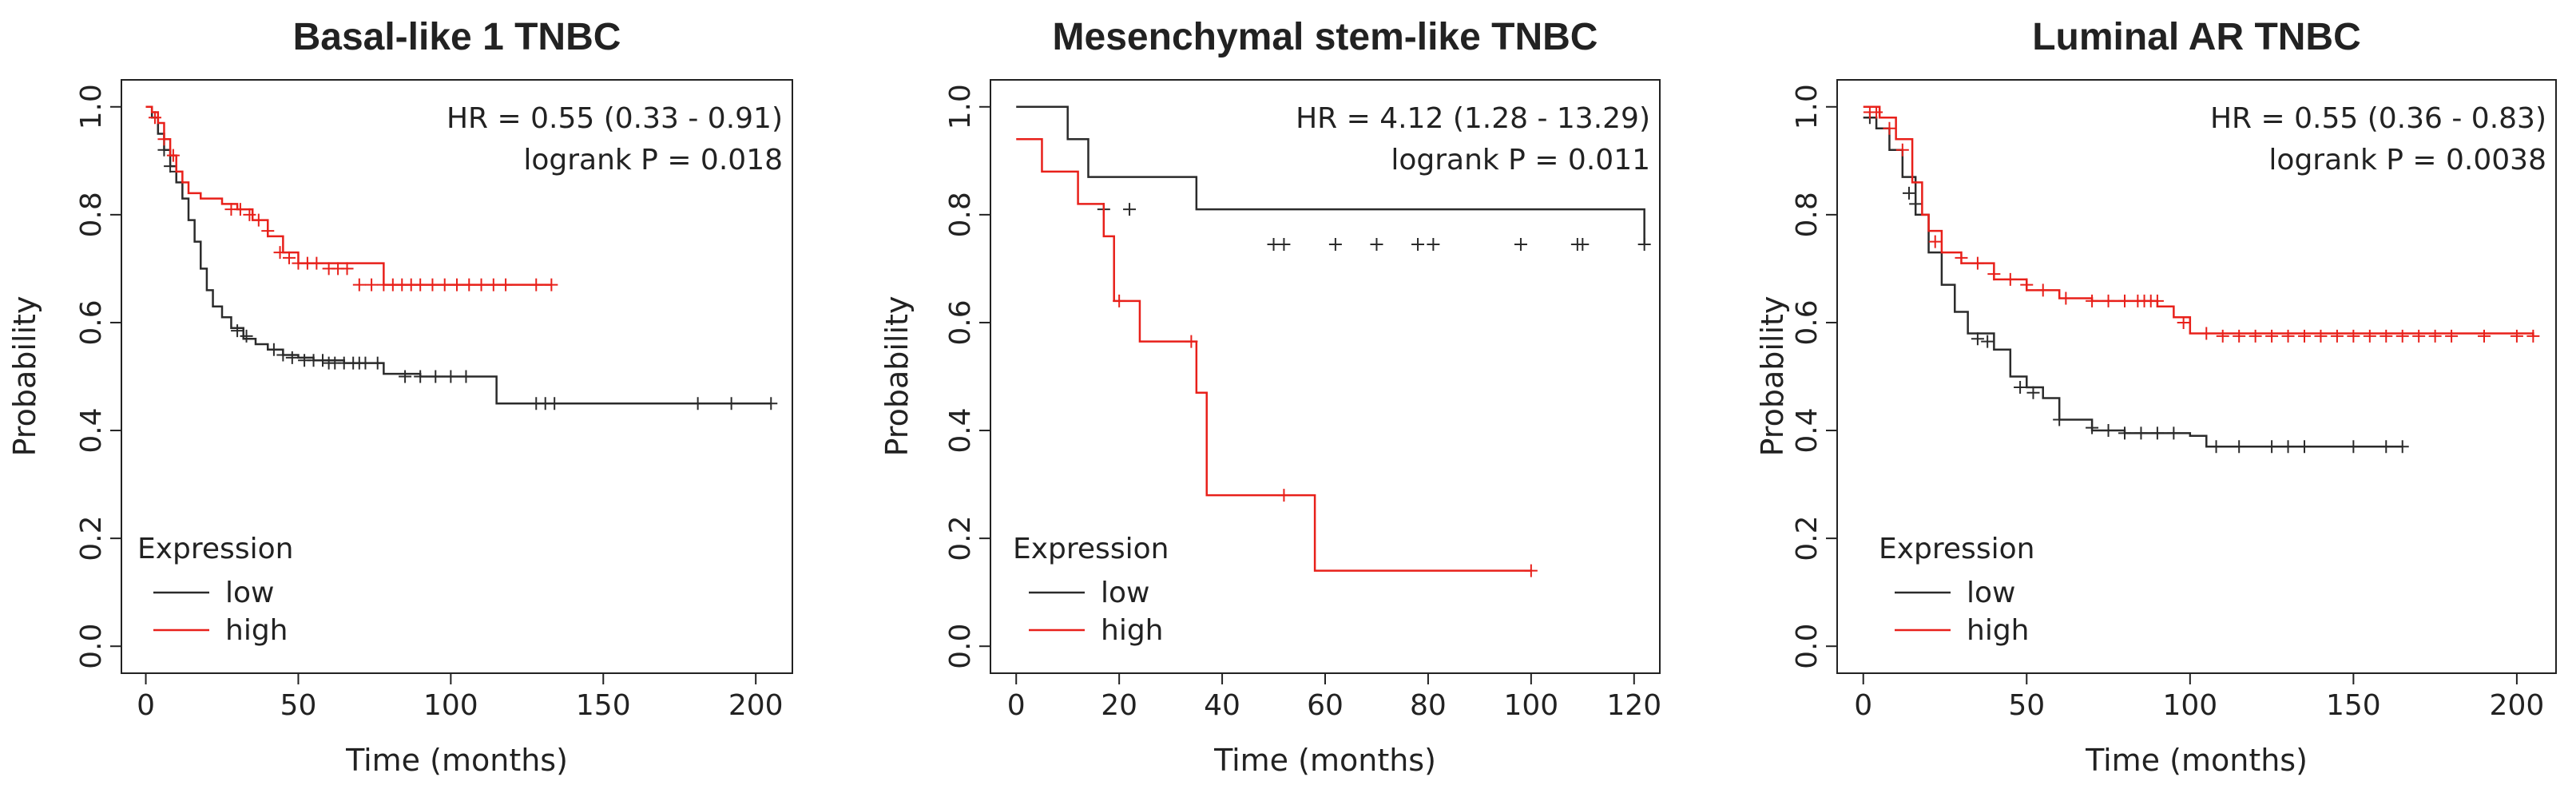 The height and width of the screenshot is (793, 2576). Describe the element at coordinates (1325, 37) in the screenshot. I see `chart-title: Mesenchymal stem-like TNBC` at that location.